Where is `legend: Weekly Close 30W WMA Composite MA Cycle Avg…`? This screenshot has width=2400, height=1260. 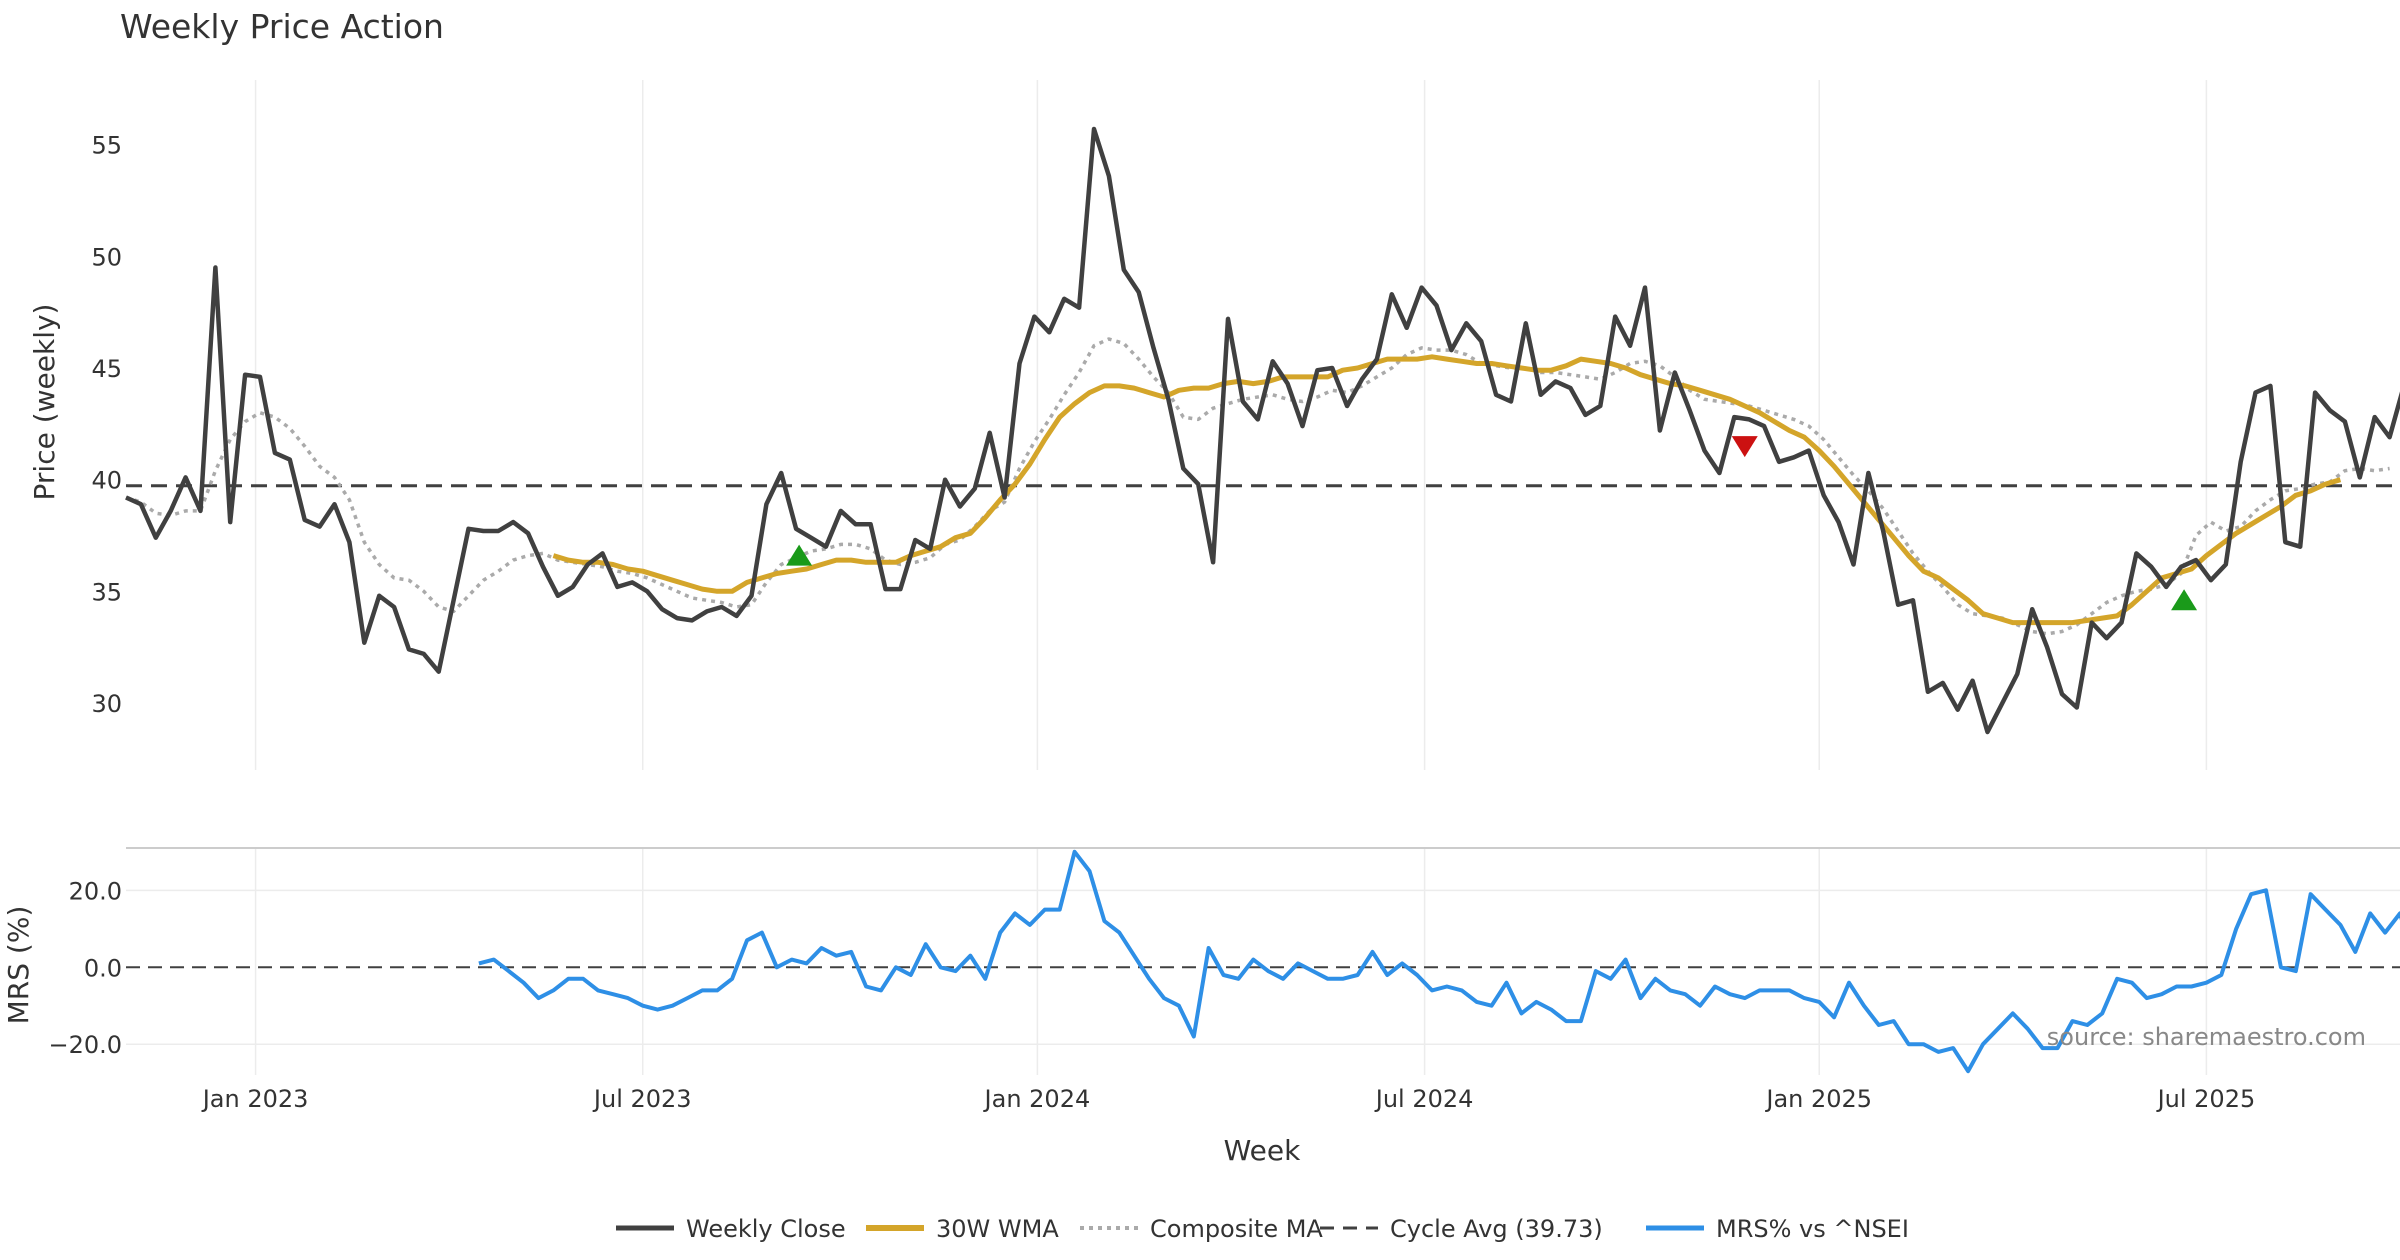
legend: Weekly Close 30W WMA Composite MA Cycle Avg… is located at coordinates (1262, 1229).